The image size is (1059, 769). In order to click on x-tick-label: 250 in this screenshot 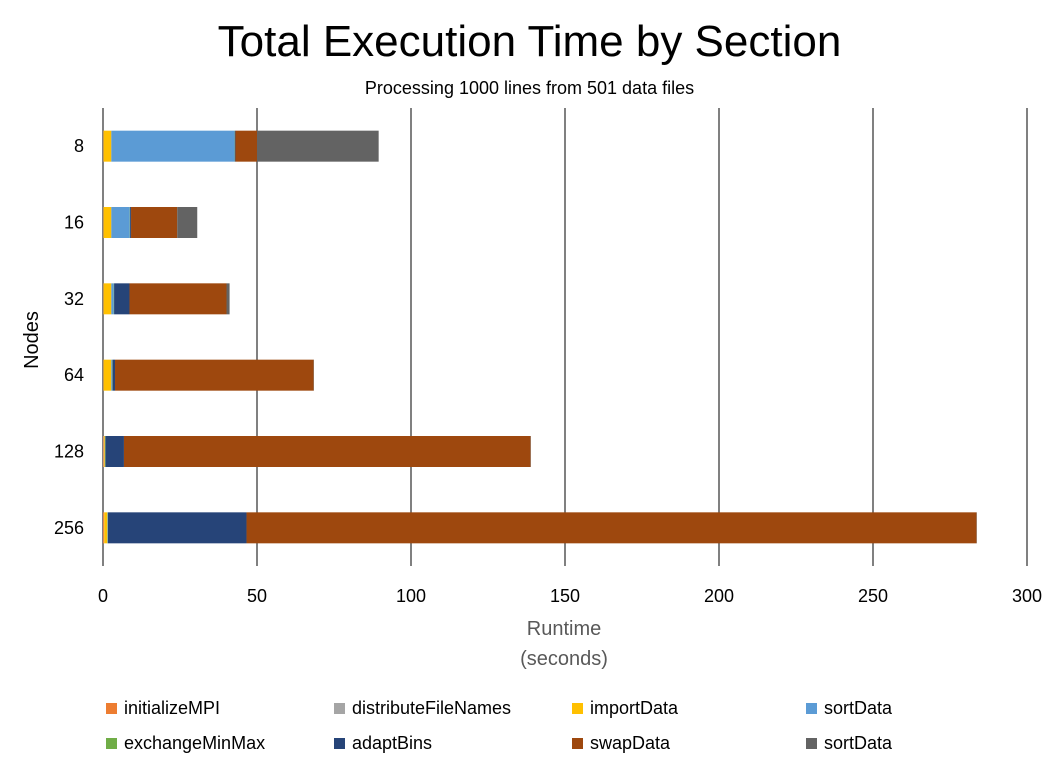, I will do `click(873, 596)`.